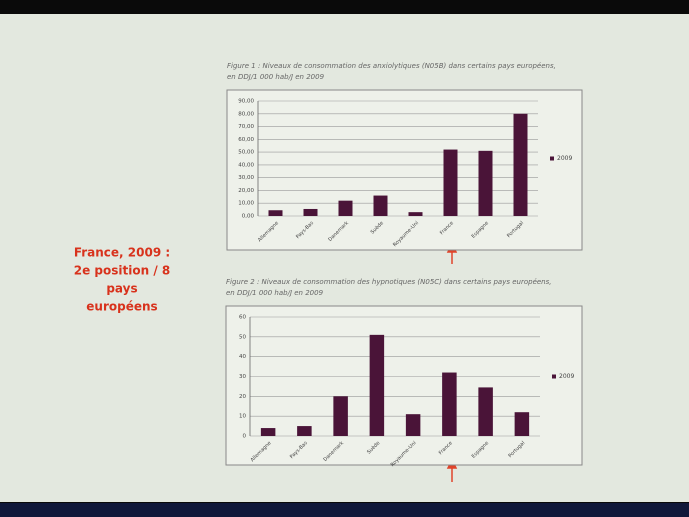 The height and width of the screenshot is (517, 689). Describe the element at coordinates (344, 510) in the screenshot. I see `bottom-bar` at that location.